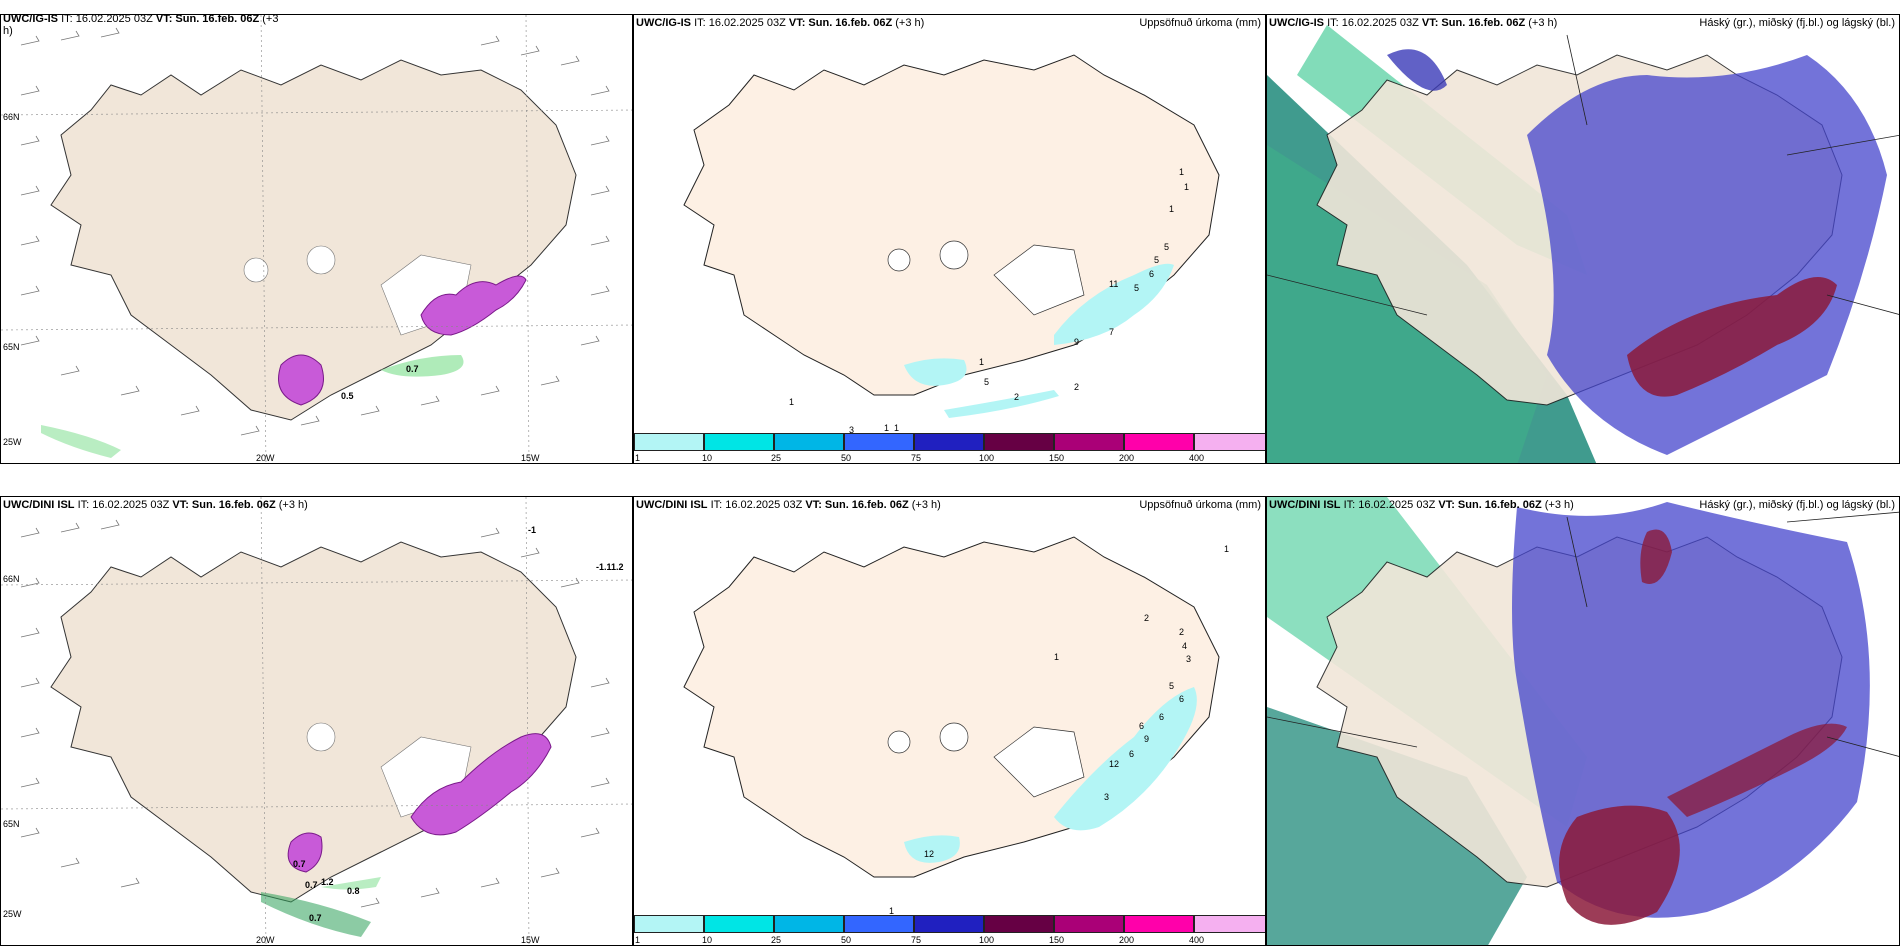 The image size is (1900, 950). I want to click on svg-text: 0.8, so click(353, 891).